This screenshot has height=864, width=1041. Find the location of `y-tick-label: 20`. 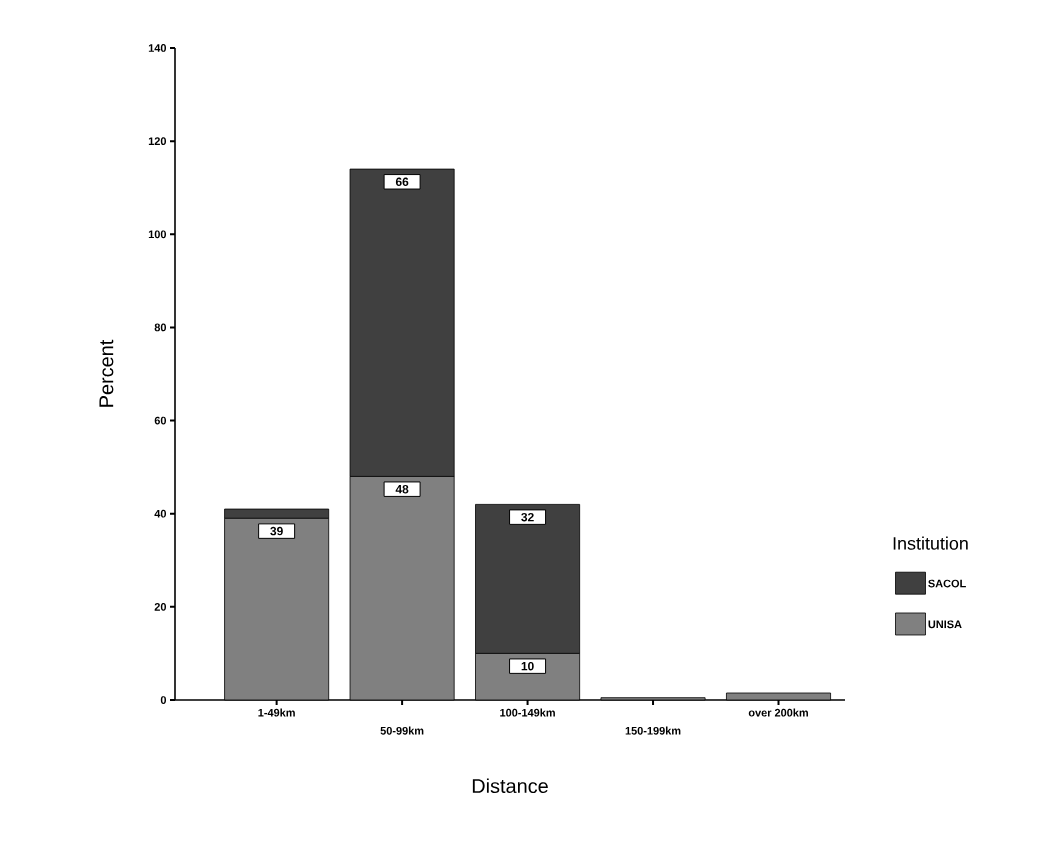

y-tick-label: 20 is located at coordinates (160, 606).